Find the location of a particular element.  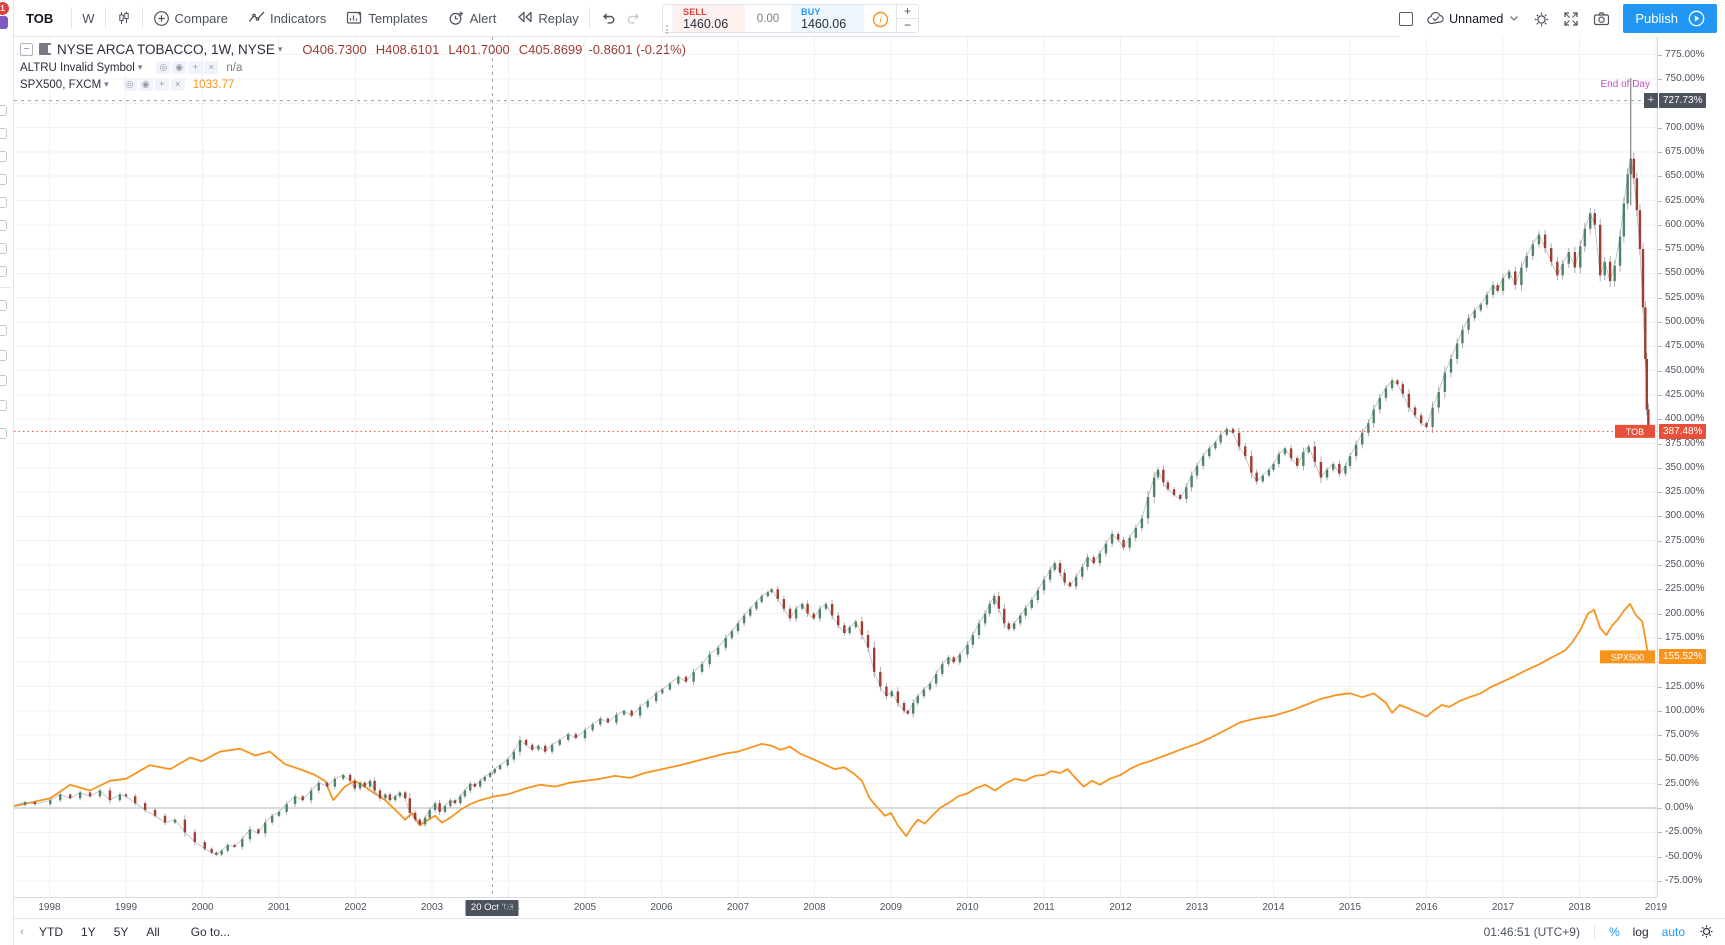

range-button-all: All is located at coordinates (153, 932).